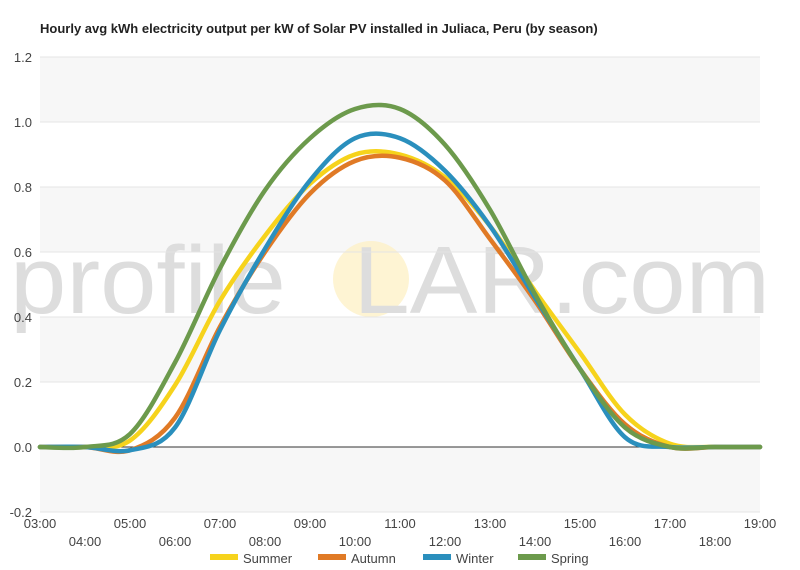 The width and height of the screenshot is (800, 570). I want to click on y-tick-label: 0.4, so click(23, 317).